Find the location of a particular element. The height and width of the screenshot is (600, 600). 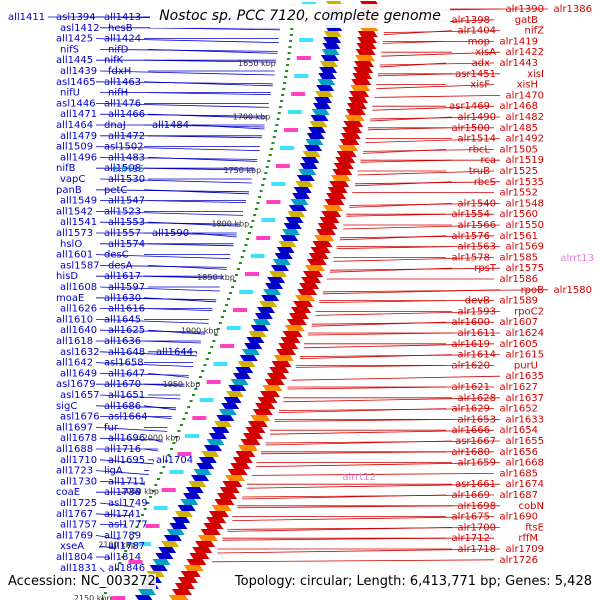

left-gene-label: all1711 is located at coordinates (126, 481).